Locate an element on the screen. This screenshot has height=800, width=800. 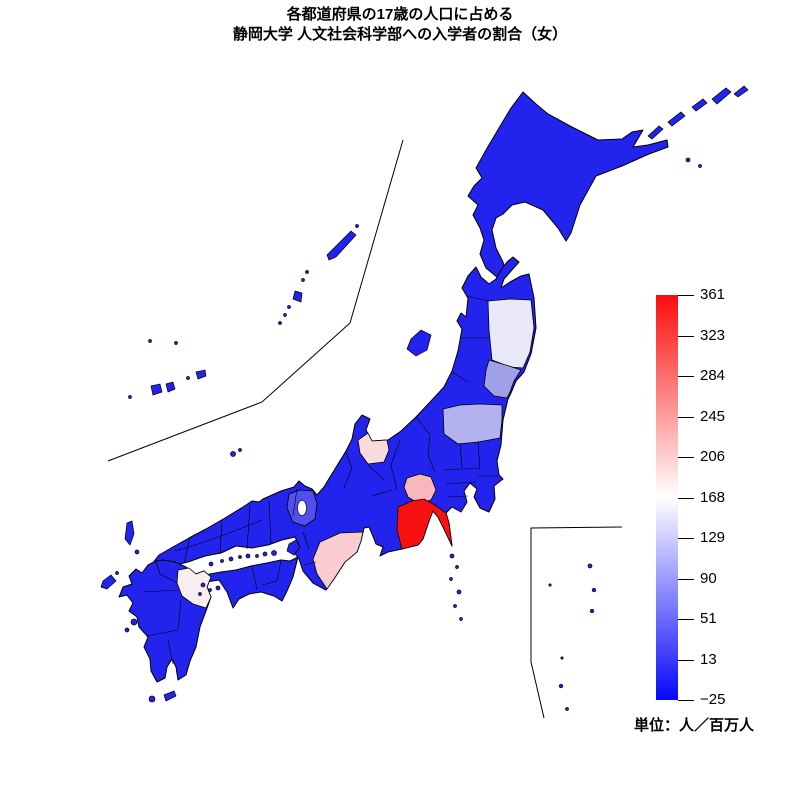
region-mie is located at coordinates (338, 560).